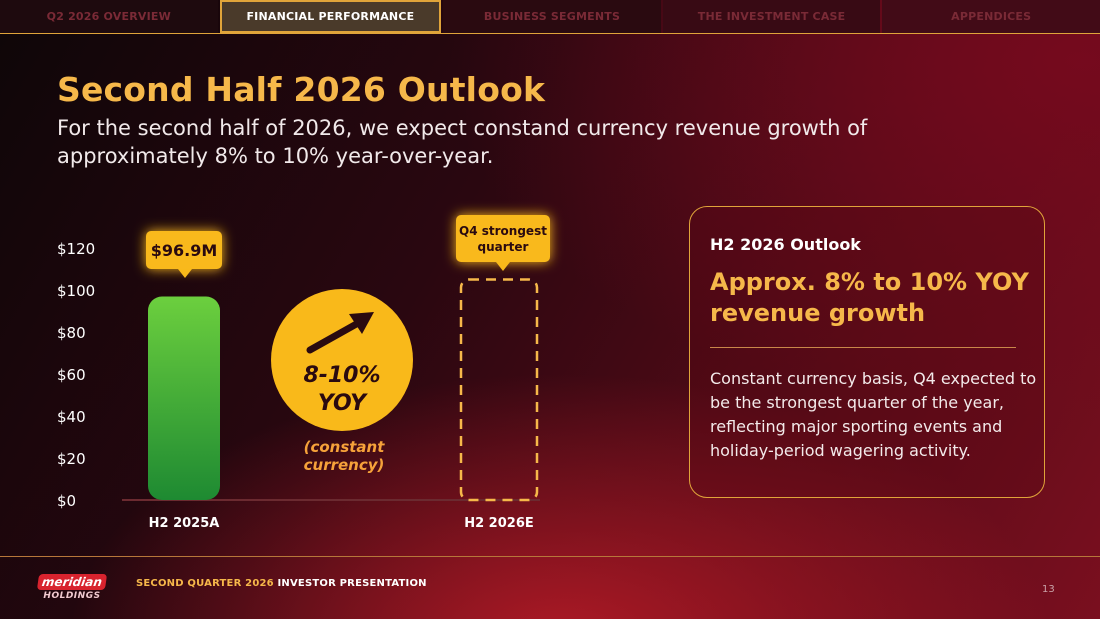 This screenshot has width=1100, height=619. I want to click on tab-business-segments: BUSINESS SEGMENTS, so click(552, 16).